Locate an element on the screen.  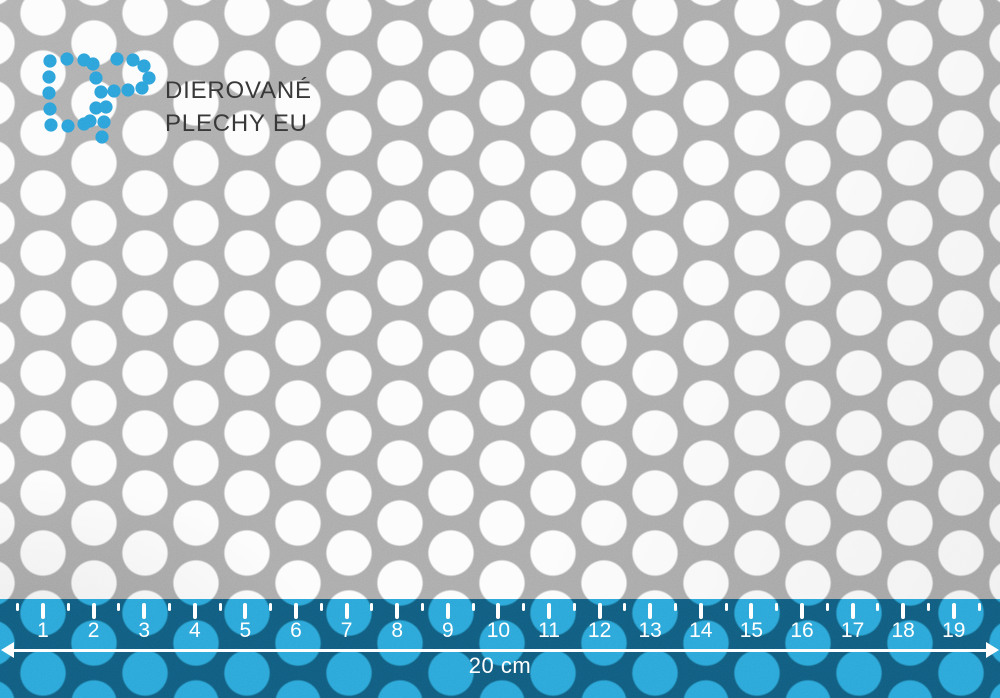
ruler-span-line is located at coordinates (500, 650).